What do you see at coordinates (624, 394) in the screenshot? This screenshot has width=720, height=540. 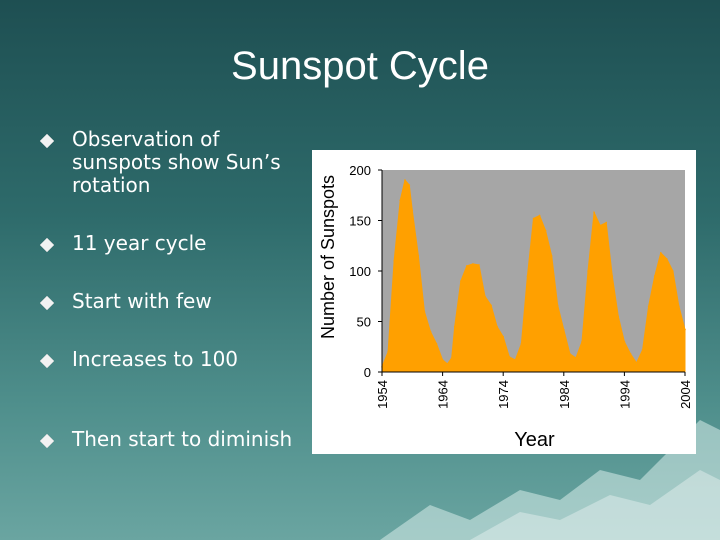 I see `x-tick-label: 1994` at bounding box center [624, 394].